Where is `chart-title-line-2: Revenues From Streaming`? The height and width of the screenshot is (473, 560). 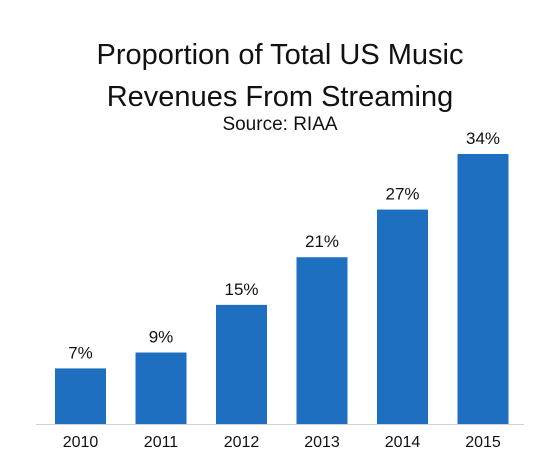
chart-title-line-2: Revenues From Streaming is located at coordinates (280, 97).